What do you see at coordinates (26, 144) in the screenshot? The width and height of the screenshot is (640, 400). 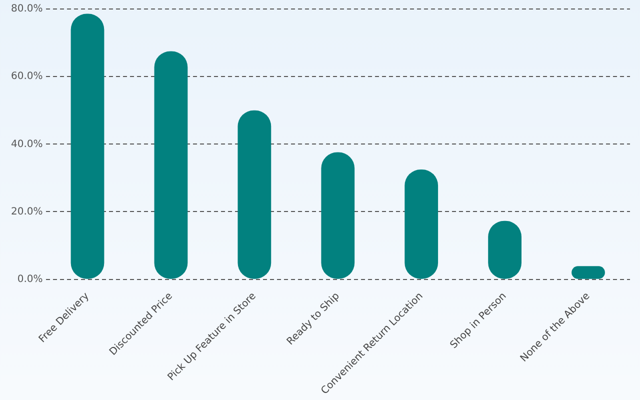 I see `y-tick-label: 40.0%` at bounding box center [26, 144].